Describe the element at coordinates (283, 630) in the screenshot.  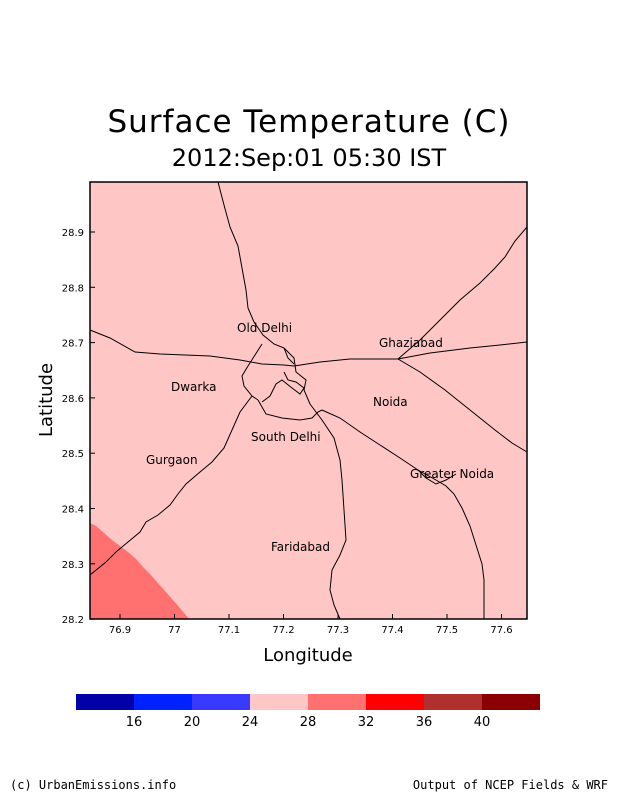
I see `x-tick-label: 77.2` at that location.